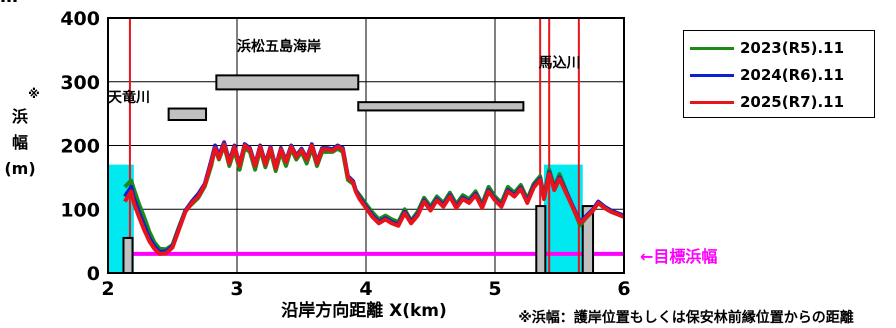 The height and width of the screenshot is (328, 896). Describe the element at coordinates (80, 210) in the screenshot. I see `y-tick-label: 100` at that location.